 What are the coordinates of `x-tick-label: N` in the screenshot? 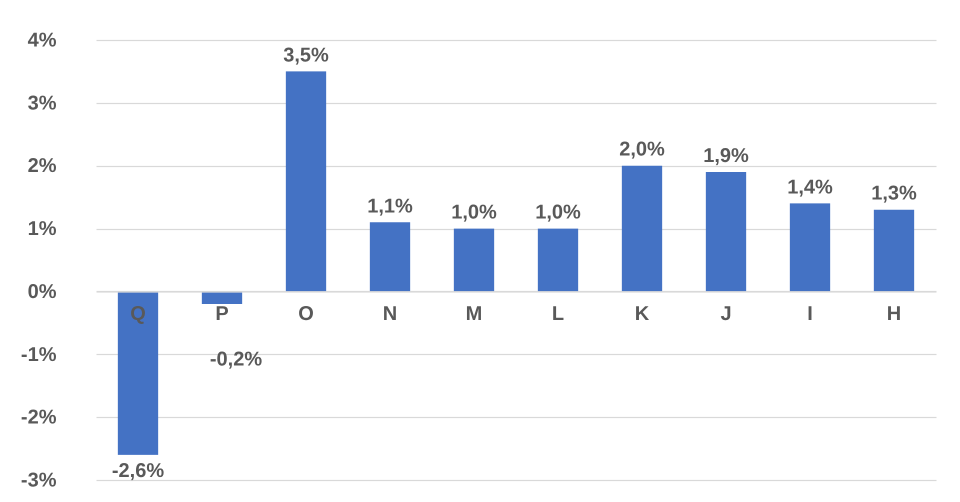 It's located at (390, 313).